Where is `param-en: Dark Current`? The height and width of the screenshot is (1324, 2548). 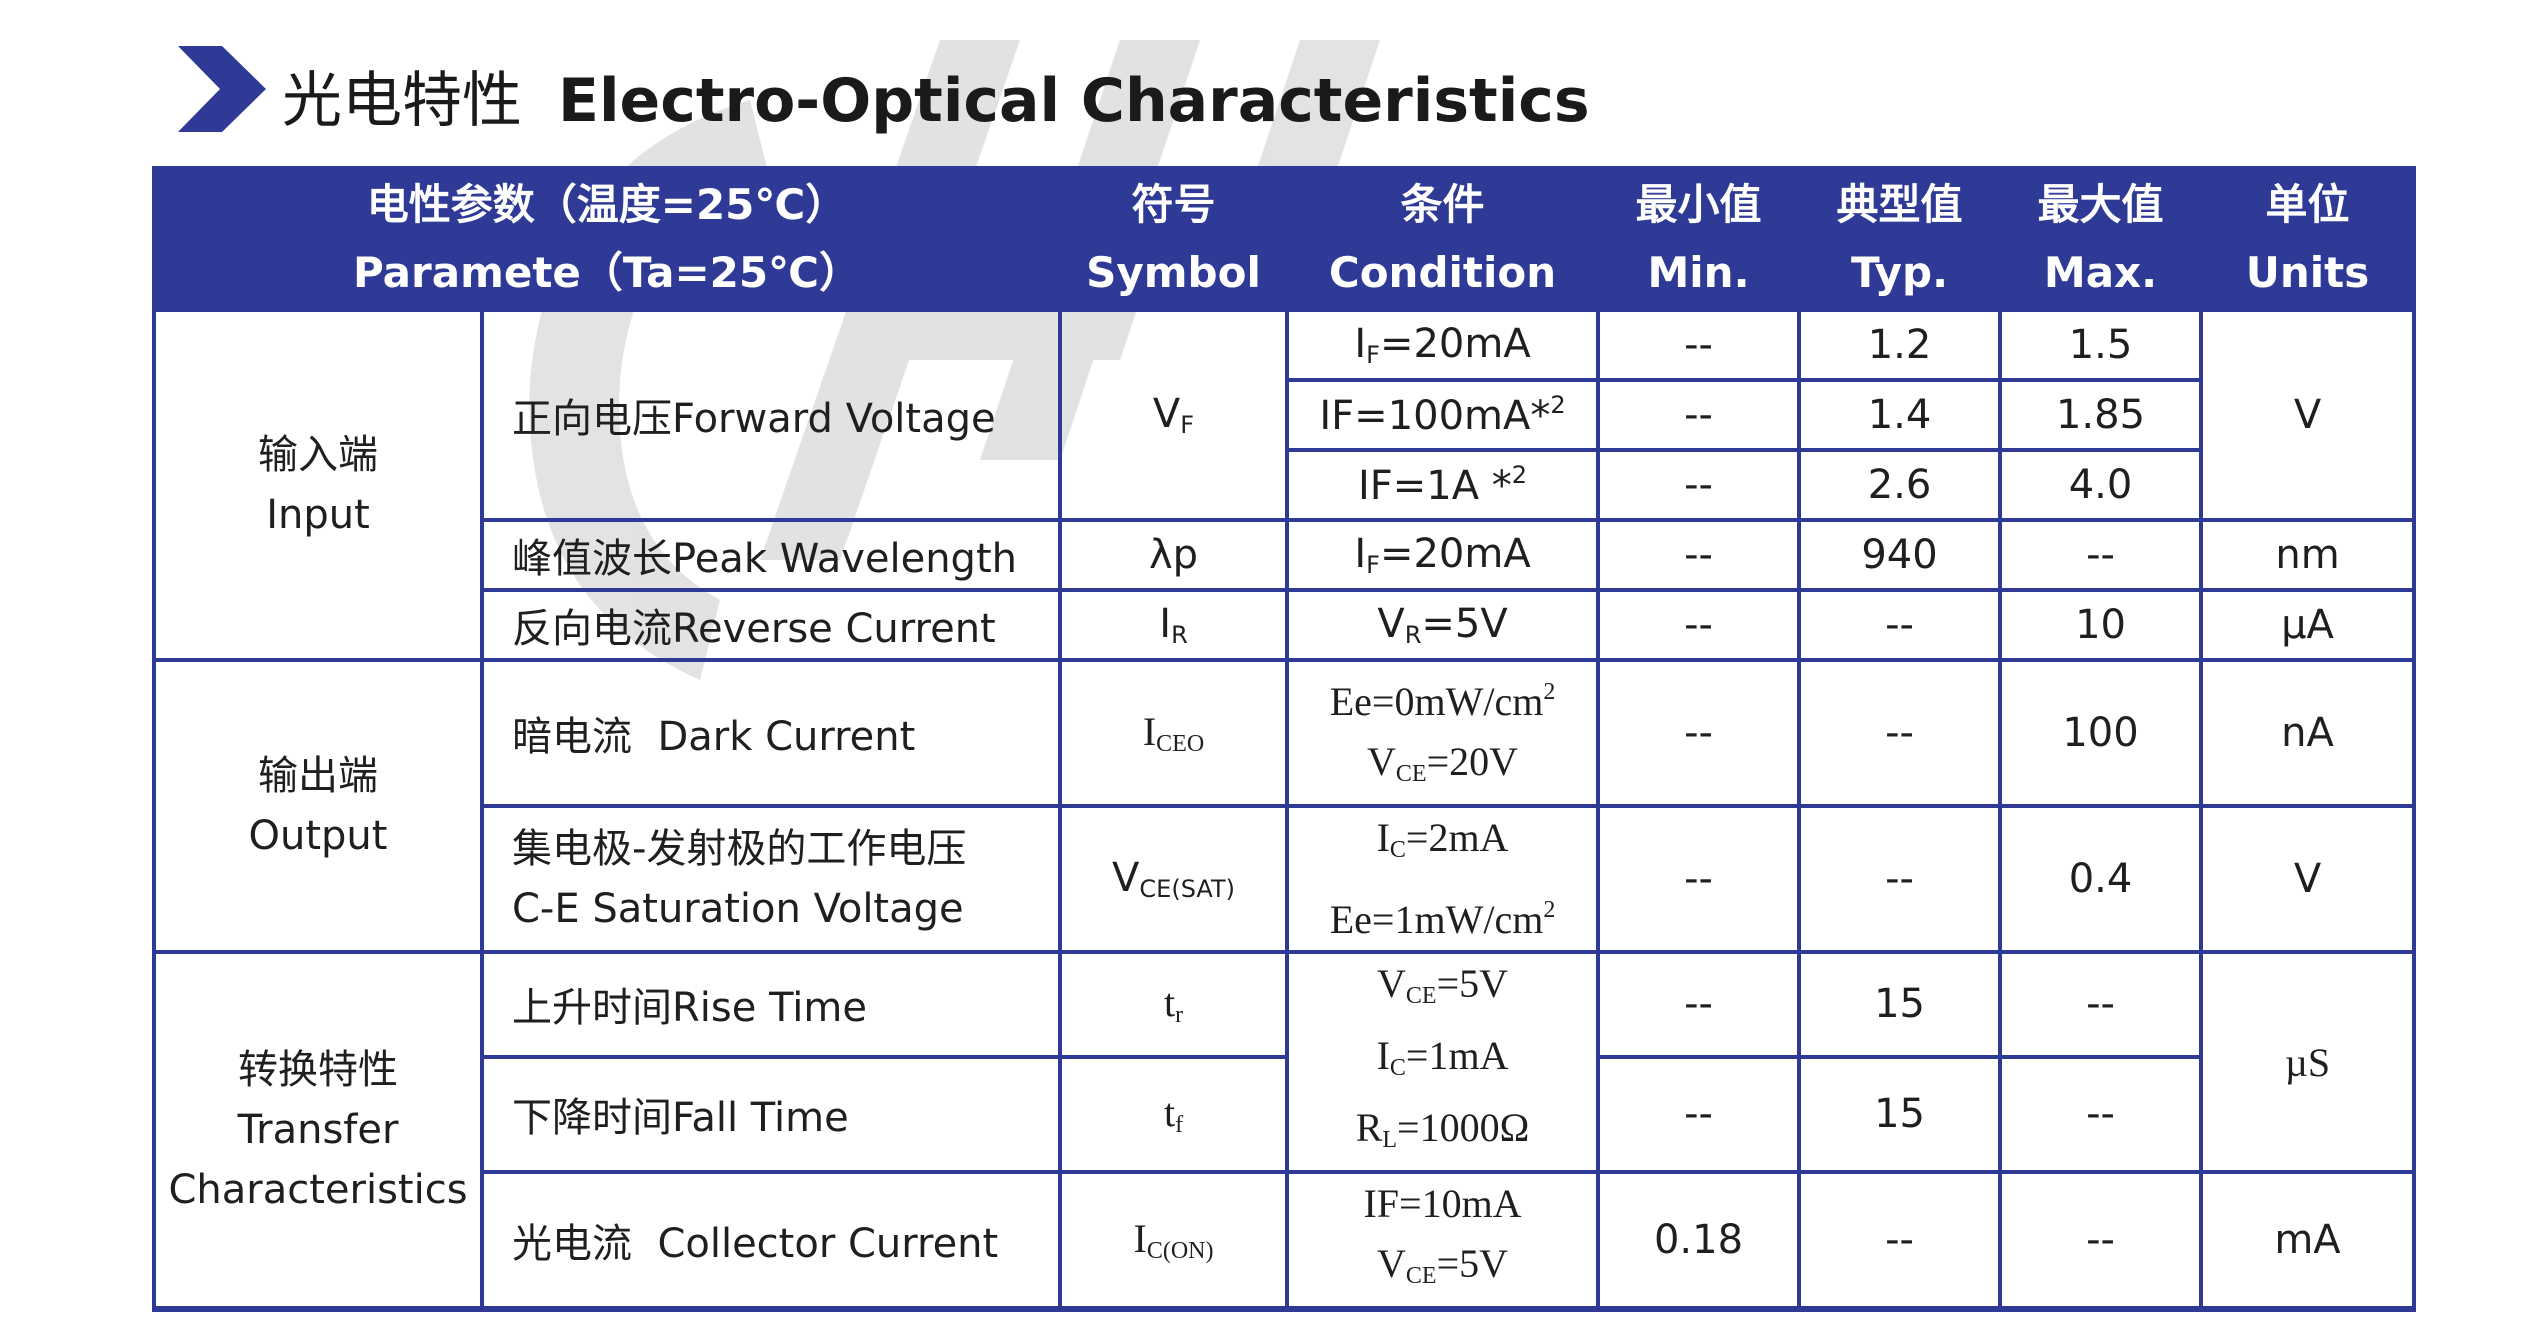 param-en: Dark Current is located at coordinates (786, 737).